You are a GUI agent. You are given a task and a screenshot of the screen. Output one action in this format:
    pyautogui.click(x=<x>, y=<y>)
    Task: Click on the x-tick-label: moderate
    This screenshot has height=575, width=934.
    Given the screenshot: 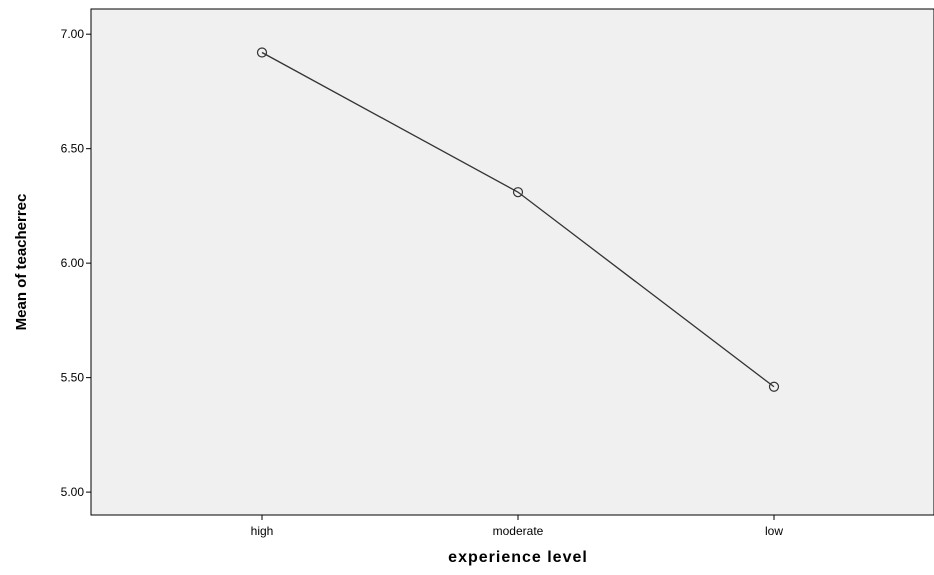 What is the action you would take?
    pyautogui.click(x=518, y=531)
    